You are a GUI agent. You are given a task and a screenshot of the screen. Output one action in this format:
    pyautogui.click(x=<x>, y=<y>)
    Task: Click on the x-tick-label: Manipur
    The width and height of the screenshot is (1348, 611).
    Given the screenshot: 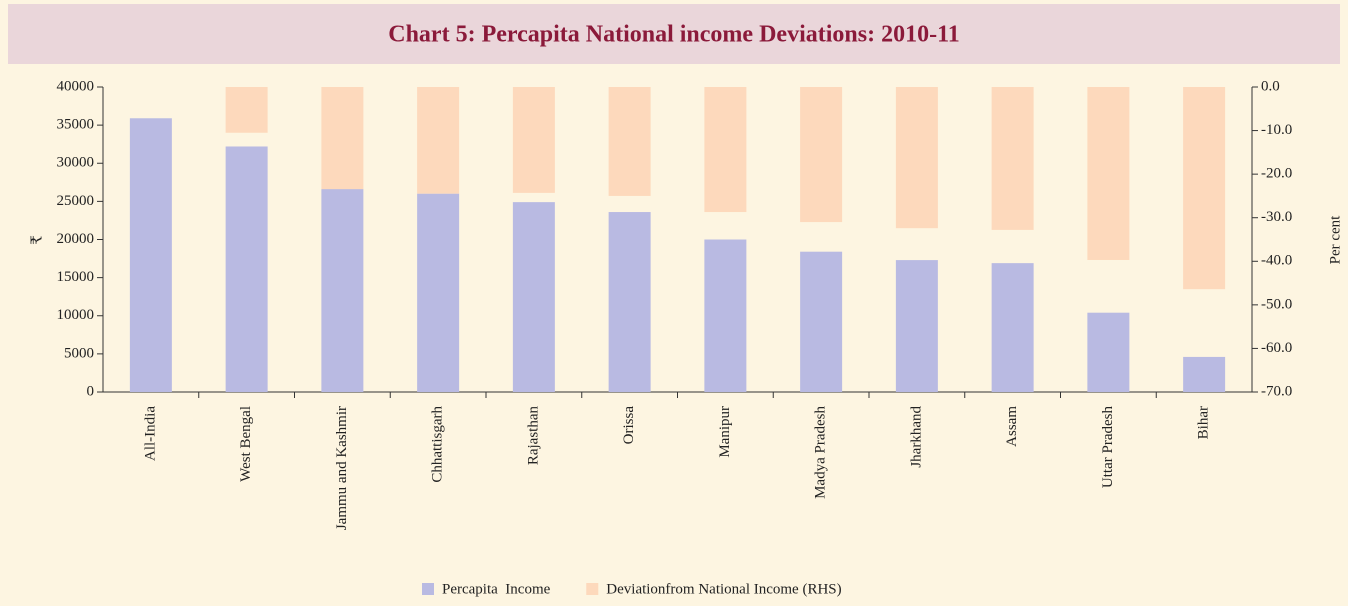 What is the action you would take?
    pyautogui.click(x=725, y=432)
    